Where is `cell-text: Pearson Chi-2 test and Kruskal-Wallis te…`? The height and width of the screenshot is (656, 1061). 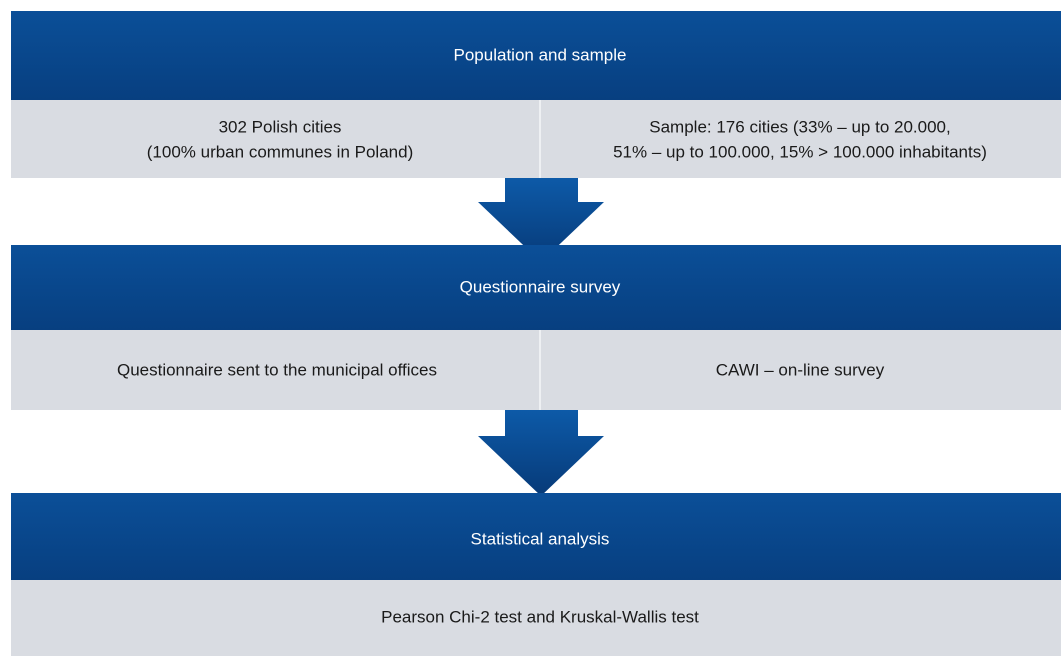
cell-text: Pearson Chi-2 test and Kruskal-Wallis te… is located at coordinates (540, 616).